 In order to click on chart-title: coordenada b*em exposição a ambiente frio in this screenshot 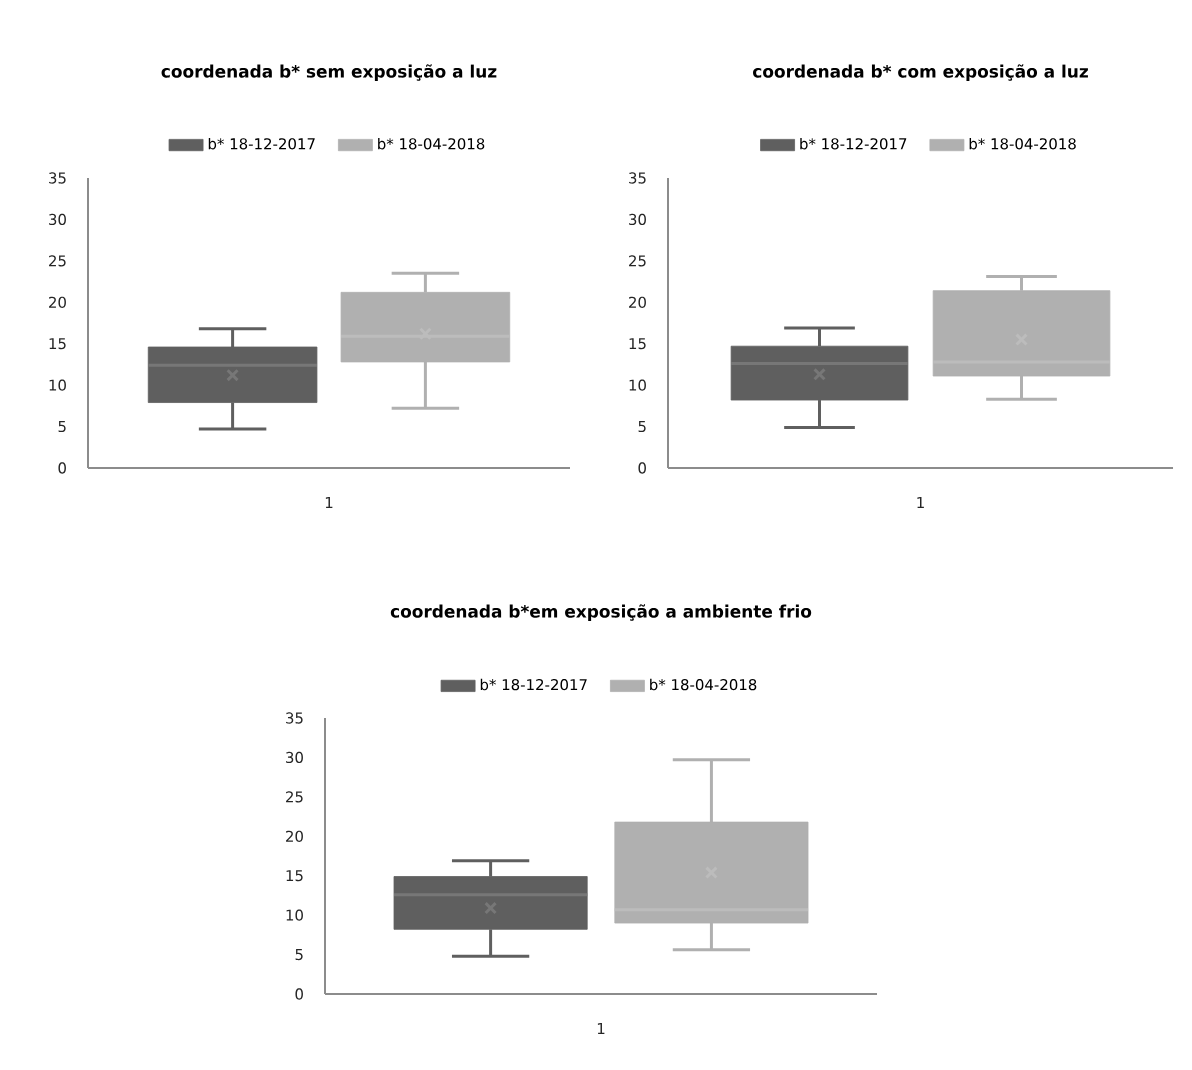, I will do `click(601, 613)`.